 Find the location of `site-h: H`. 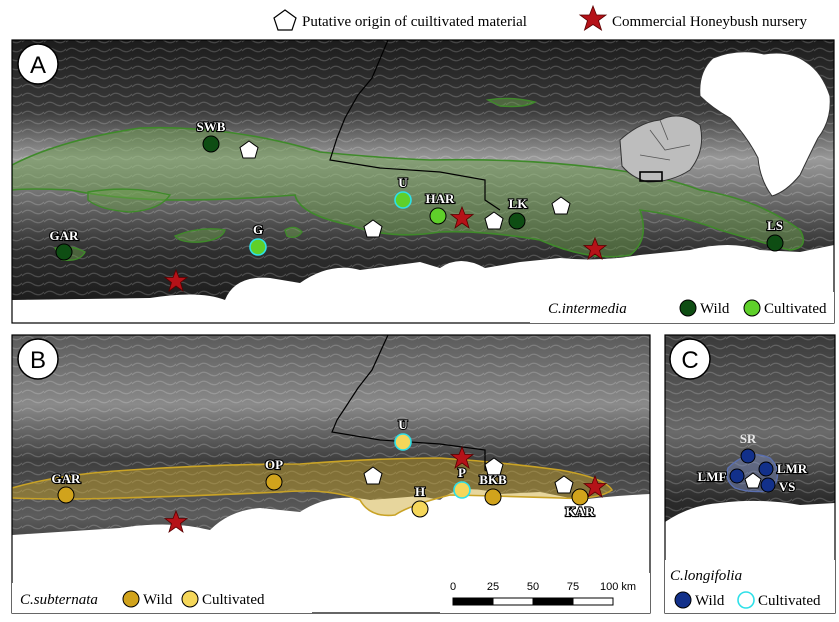

site-h: H is located at coordinates (420, 500).